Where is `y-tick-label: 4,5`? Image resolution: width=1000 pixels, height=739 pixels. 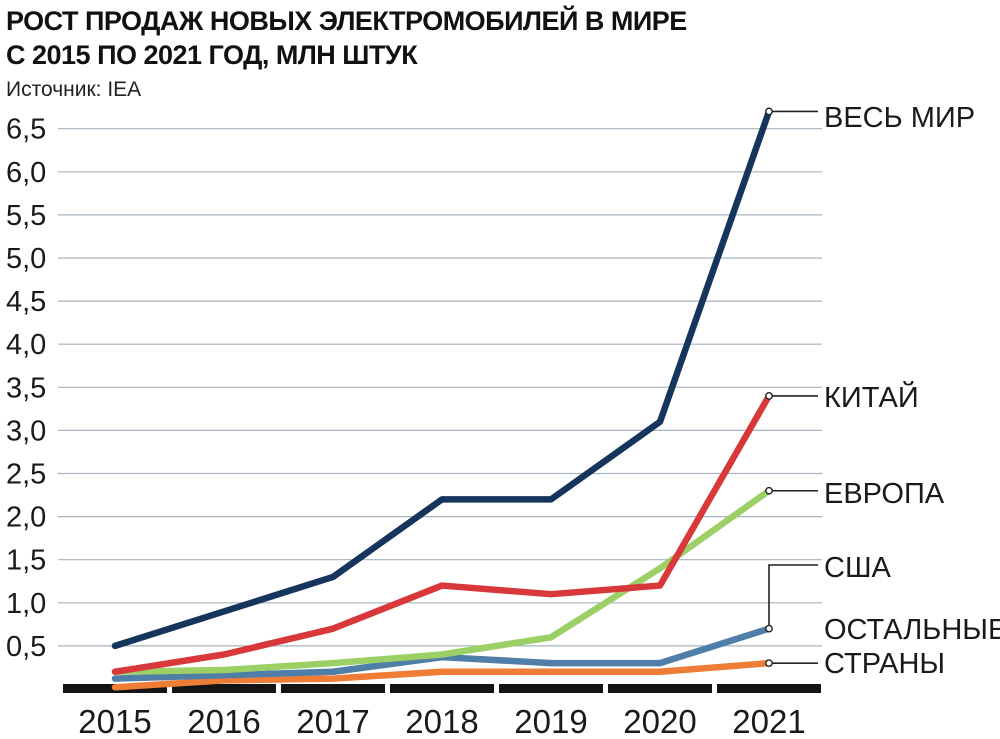 y-tick-label: 4,5 is located at coordinates (26, 302).